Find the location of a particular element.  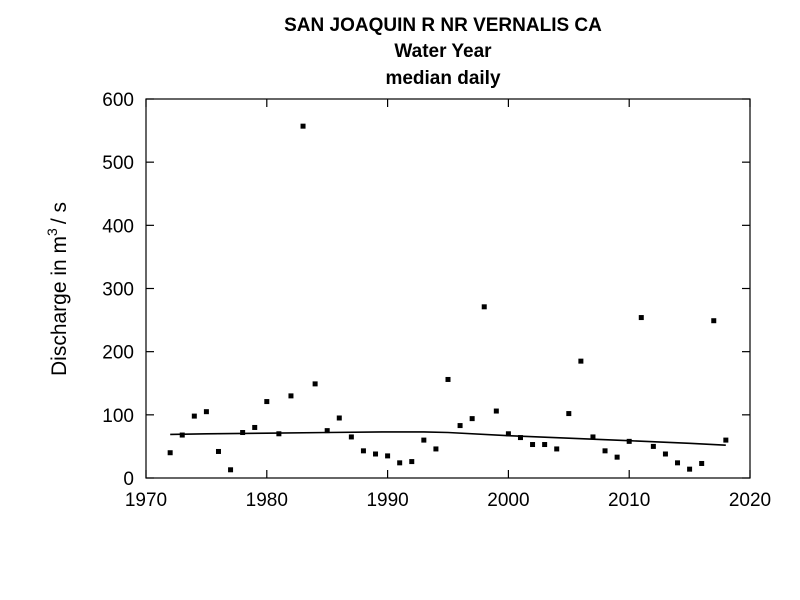

y-tick-label: 400 is located at coordinates (118, 226).